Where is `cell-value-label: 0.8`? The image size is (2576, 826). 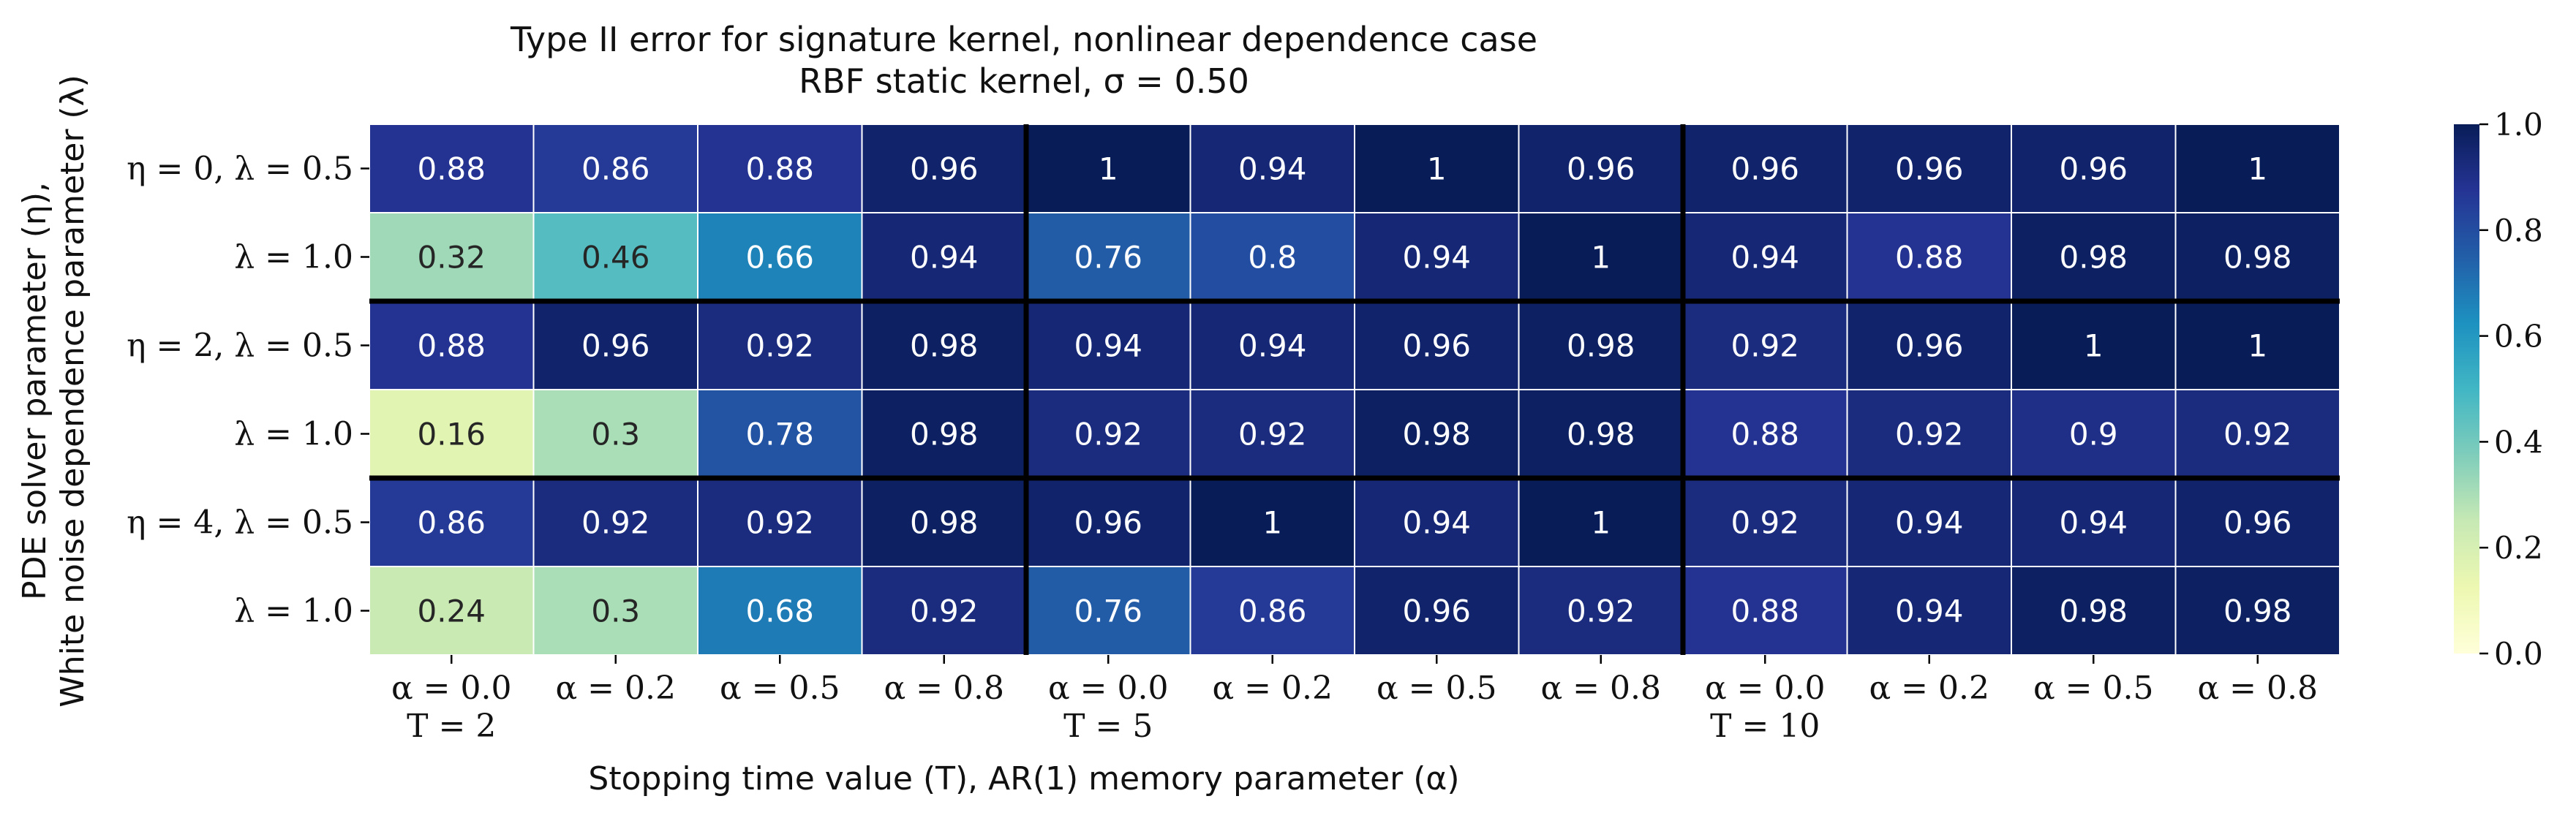 cell-value-label: 0.8 is located at coordinates (1272, 258).